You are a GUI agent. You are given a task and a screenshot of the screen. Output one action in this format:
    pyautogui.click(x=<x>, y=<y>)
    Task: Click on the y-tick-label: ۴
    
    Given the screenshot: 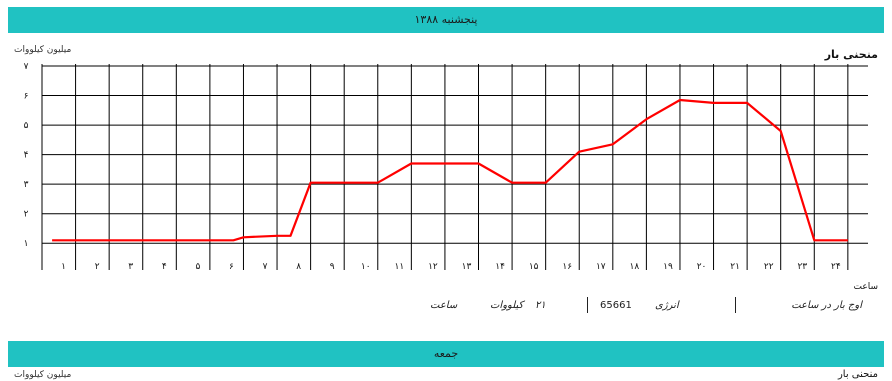 What is the action you would take?
    pyautogui.click(x=26, y=156)
    